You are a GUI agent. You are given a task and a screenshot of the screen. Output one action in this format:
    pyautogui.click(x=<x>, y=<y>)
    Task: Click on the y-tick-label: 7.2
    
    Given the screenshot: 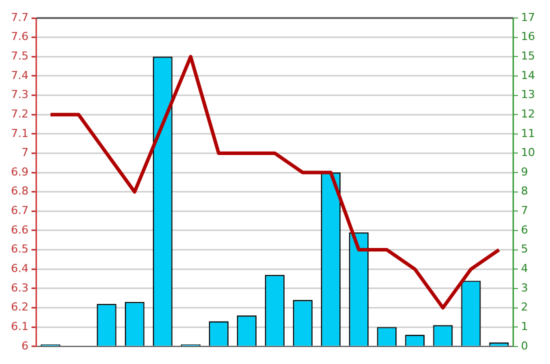 What is the action you would take?
    pyautogui.click(x=19, y=113)
    